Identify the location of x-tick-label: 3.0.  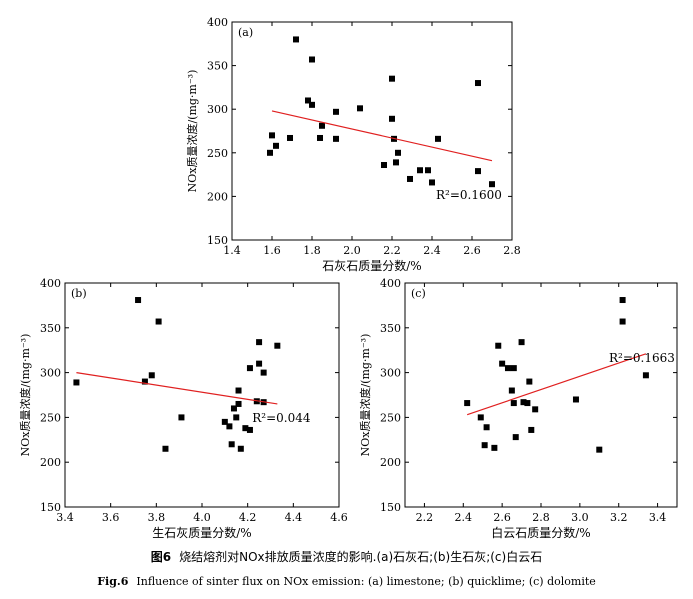
(580, 517).